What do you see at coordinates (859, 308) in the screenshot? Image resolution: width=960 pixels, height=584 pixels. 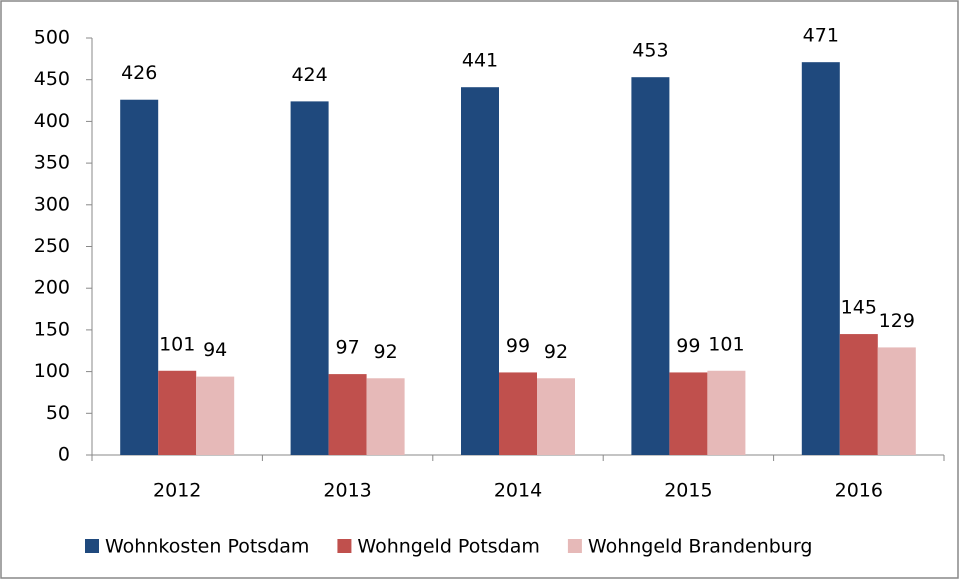 I see `value-label: 145` at bounding box center [859, 308].